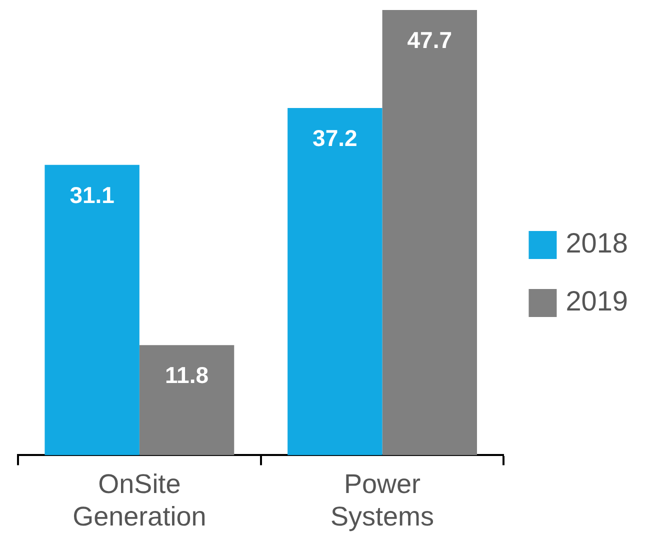 The height and width of the screenshot is (546, 646). What do you see at coordinates (187, 375) in the screenshot?
I see `data-label: 11.8` at bounding box center [187, 375].